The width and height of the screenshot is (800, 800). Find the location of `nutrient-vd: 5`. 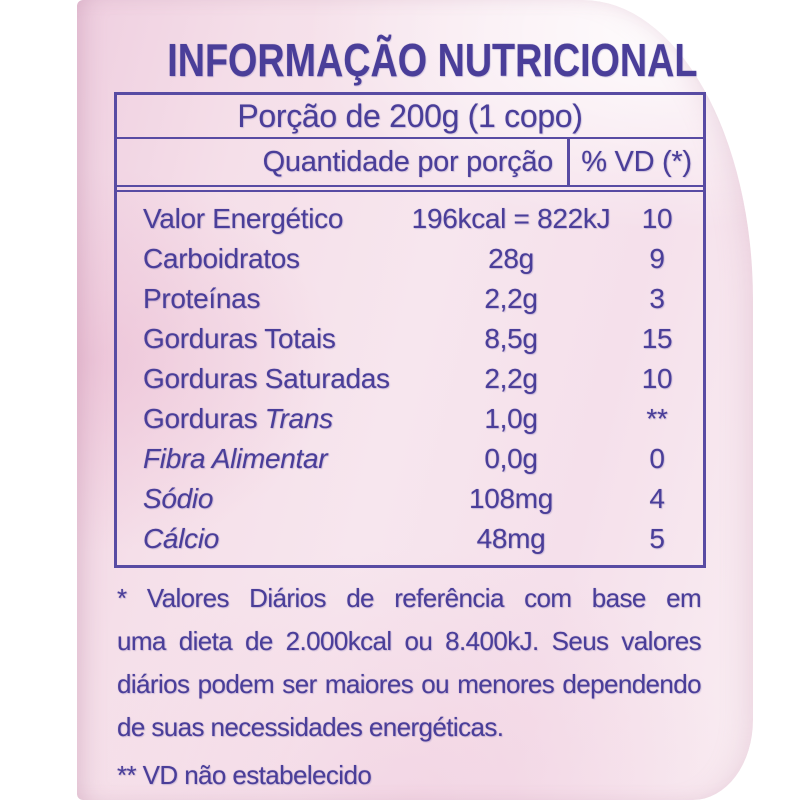

nutrient-vd: 5 is located at coordinates (657, 538).